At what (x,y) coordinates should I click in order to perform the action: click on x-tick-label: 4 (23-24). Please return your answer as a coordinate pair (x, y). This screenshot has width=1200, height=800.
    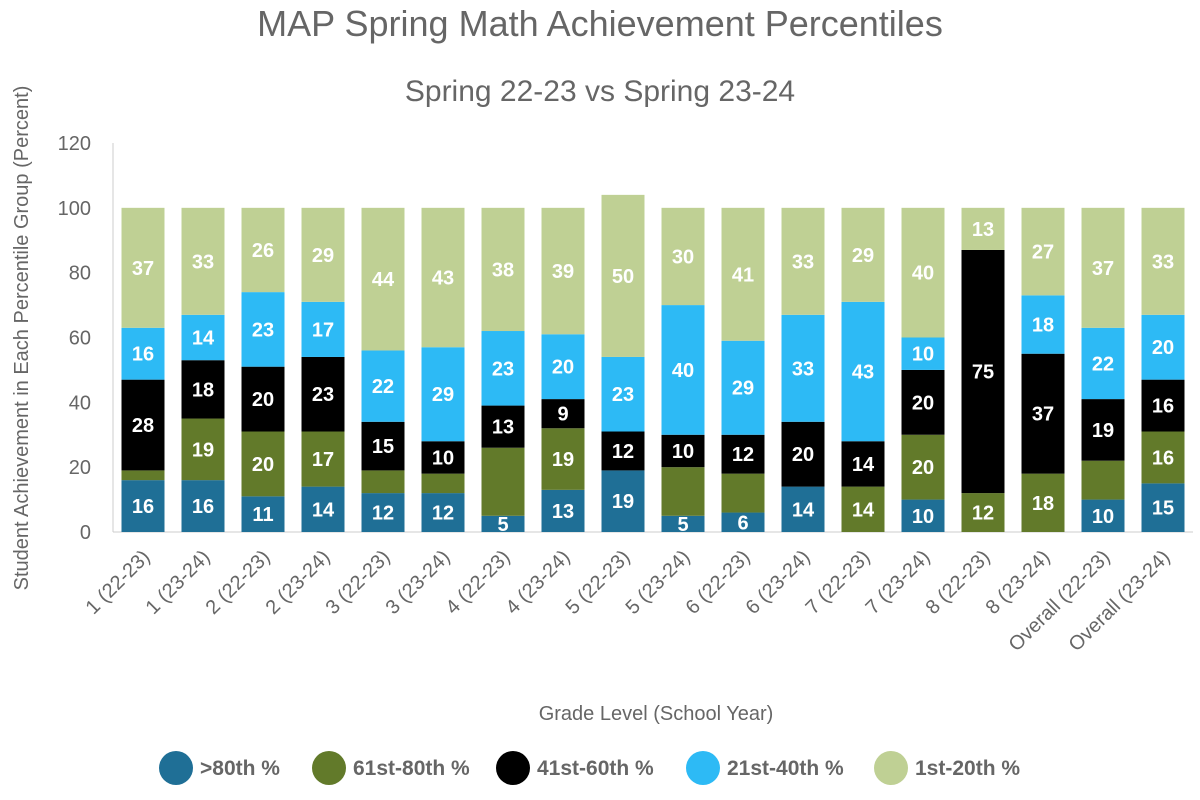
    Looking at the image, I should click on (538, 582).